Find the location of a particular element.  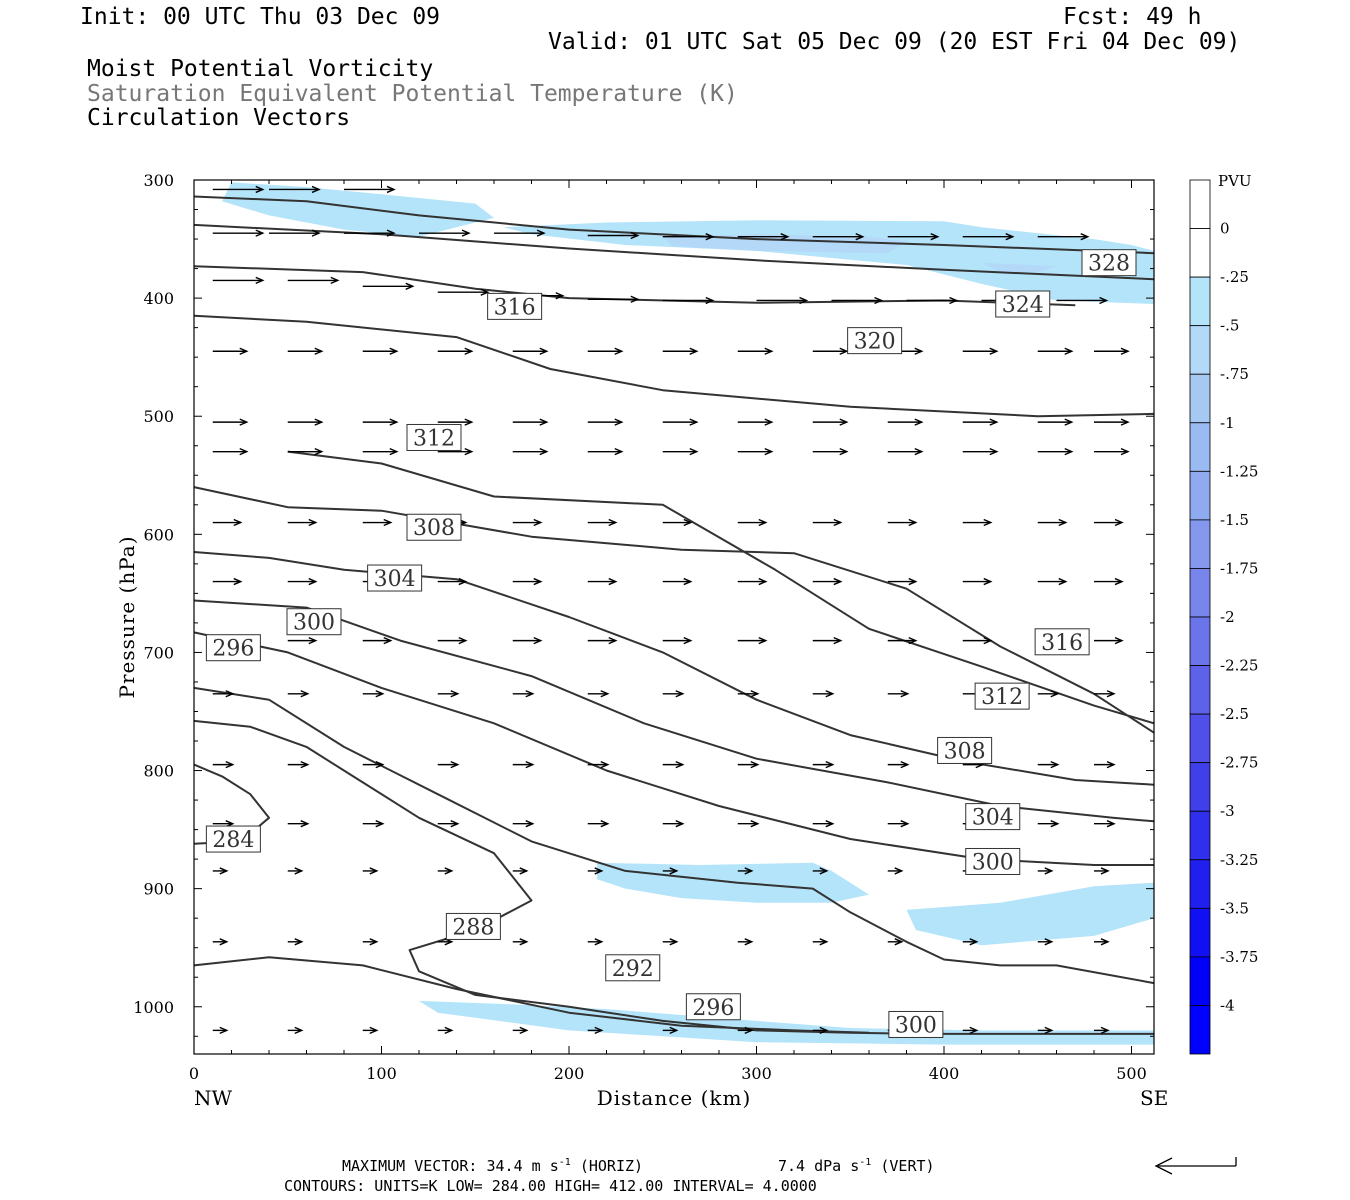

colorbar-label: -1.75 is located at coordinates (1239, 568).